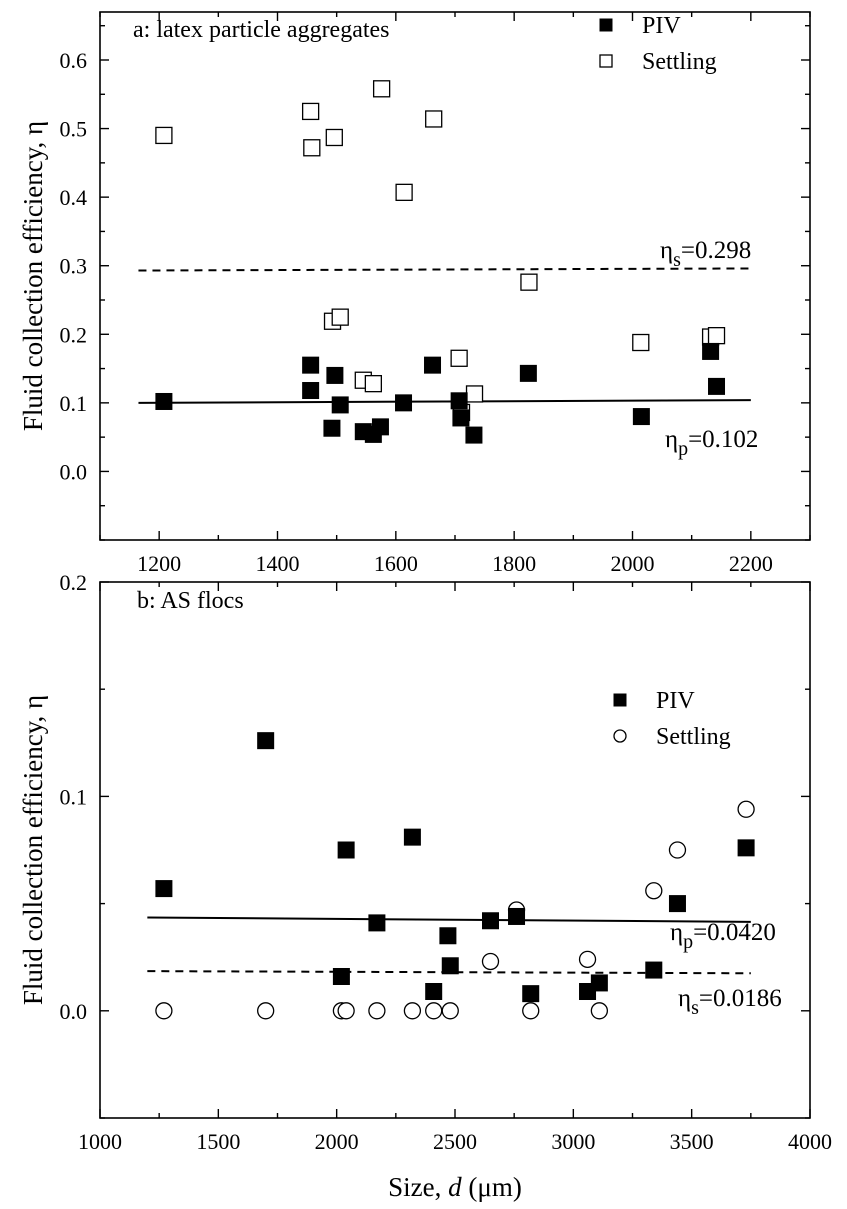 The height and width of the screenshot is (1209, 847). Describe the element at coordinates (723, 936) in the screenshot. I see `fit-label: ηp=0.0420` at that location.